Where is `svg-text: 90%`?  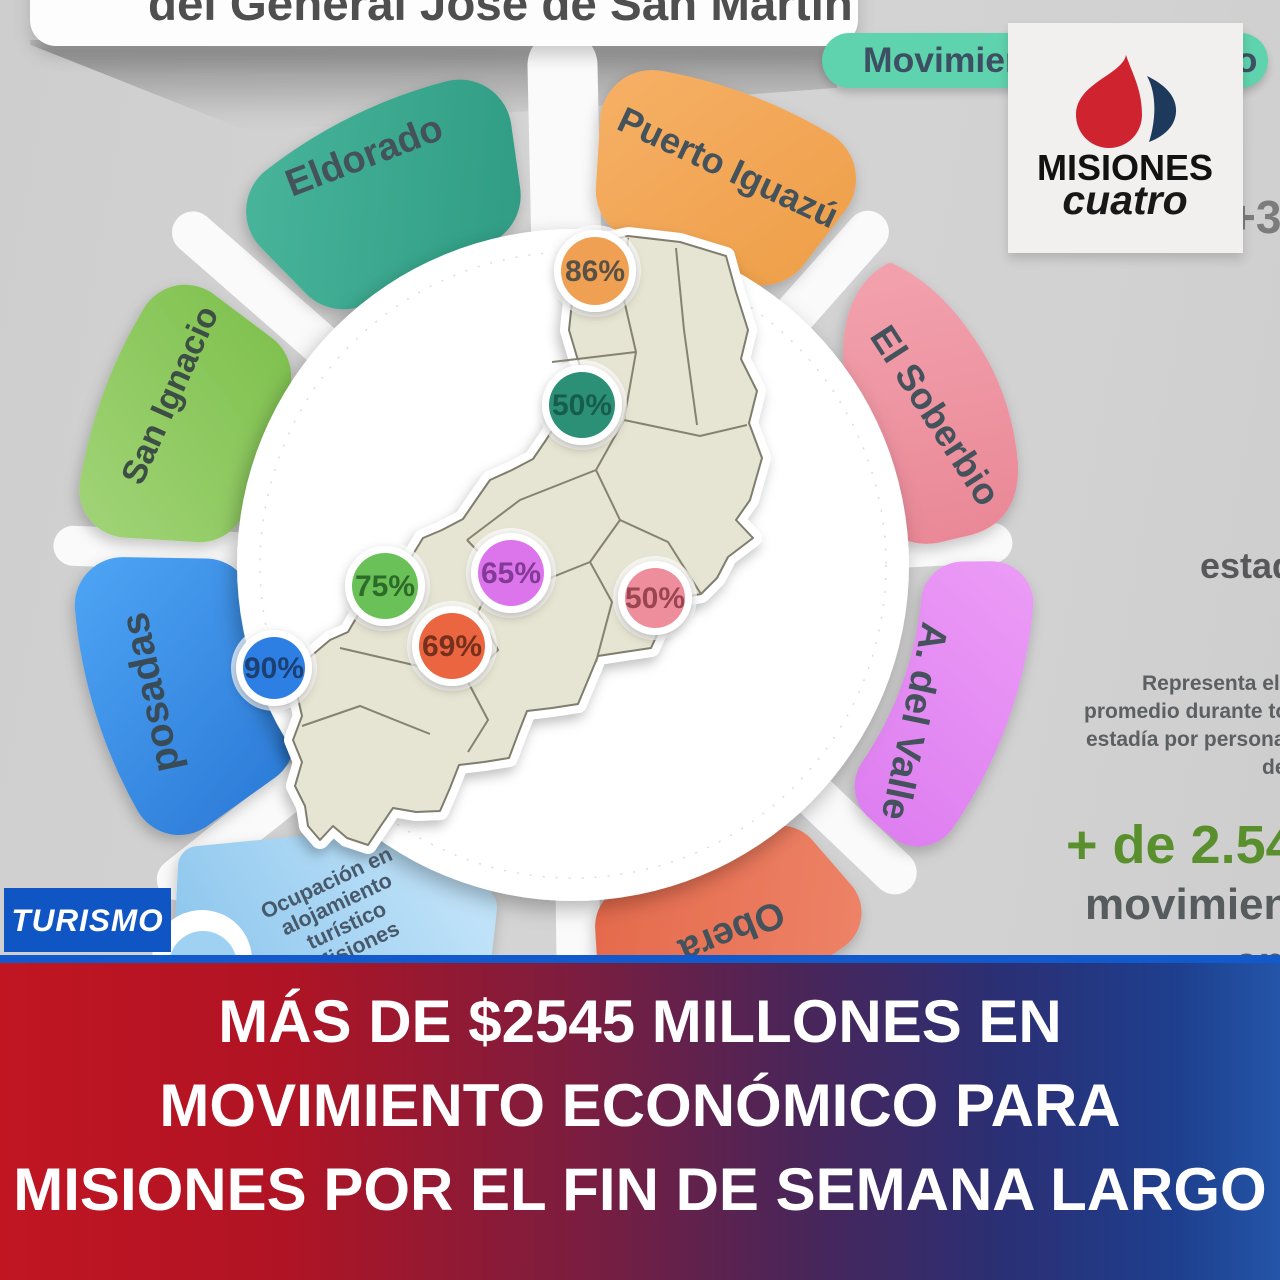 svg-text: 90% is located at coordinates (274, 668).